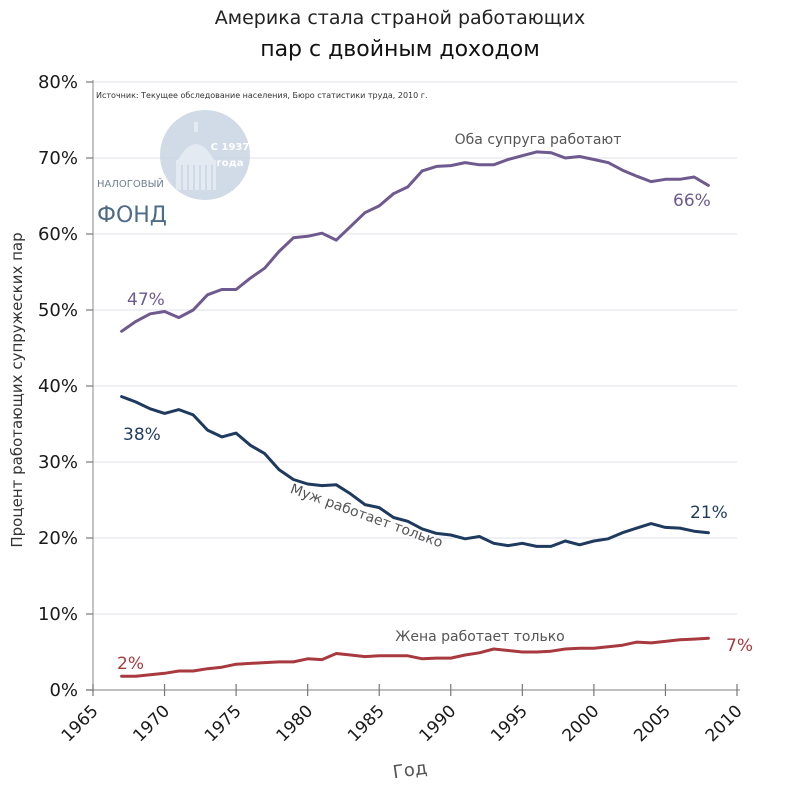  What do you see at coordinates (146, 300) in the screenshot?
I see `start-label-both: 47%` at bounding box center [146, 300].